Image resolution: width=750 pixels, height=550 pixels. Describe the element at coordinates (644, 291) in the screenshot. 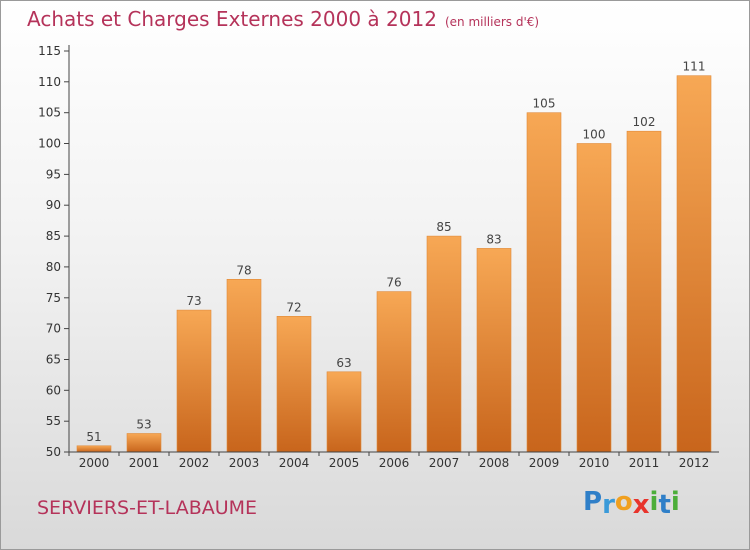

I see `bar-2011` at that location.